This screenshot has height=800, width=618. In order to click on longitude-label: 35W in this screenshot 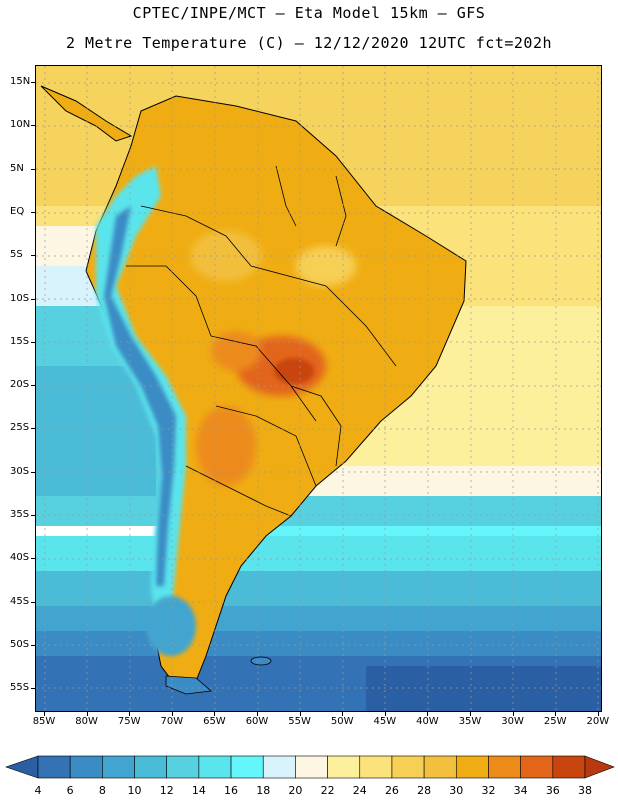, I will do `click(470, 721)`.